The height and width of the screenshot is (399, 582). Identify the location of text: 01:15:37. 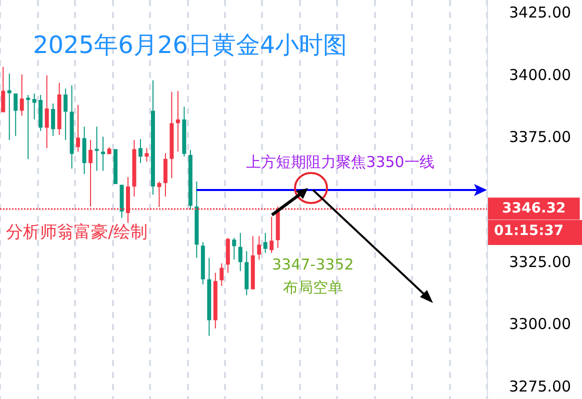
(529, 231).